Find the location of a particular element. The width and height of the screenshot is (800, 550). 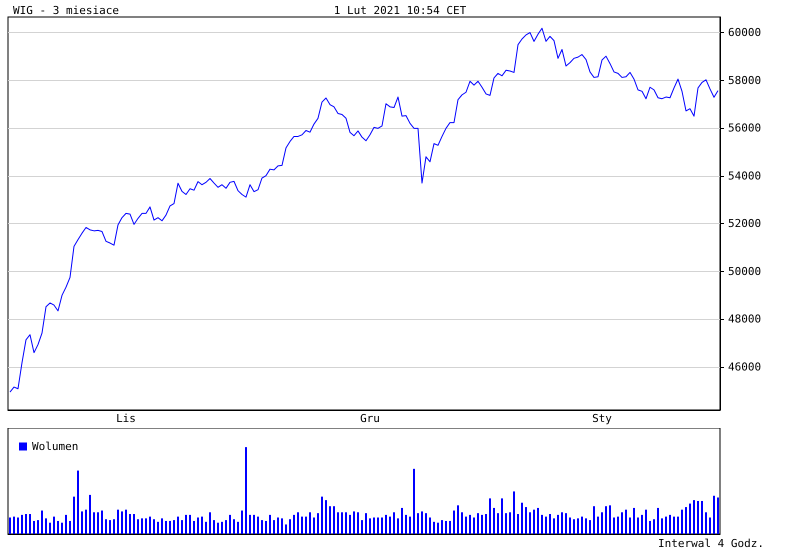

y-tick-label: 52000 is located at coordinates (745, 223).